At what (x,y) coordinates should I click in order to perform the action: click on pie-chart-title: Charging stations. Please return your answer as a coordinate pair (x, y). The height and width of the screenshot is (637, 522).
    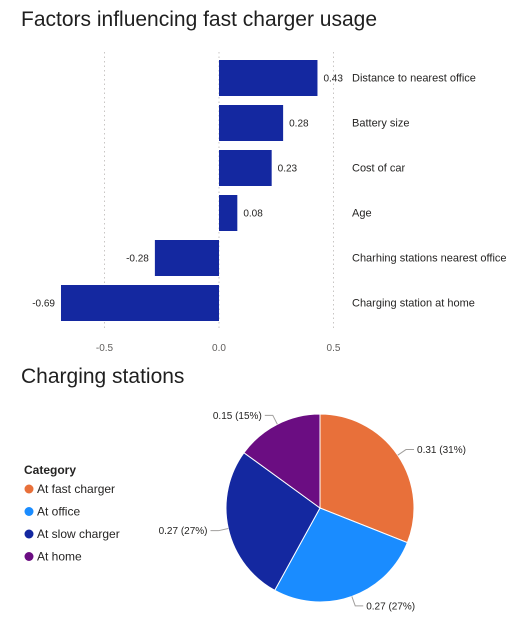
    Looking at the image, I should click on (103, 376).